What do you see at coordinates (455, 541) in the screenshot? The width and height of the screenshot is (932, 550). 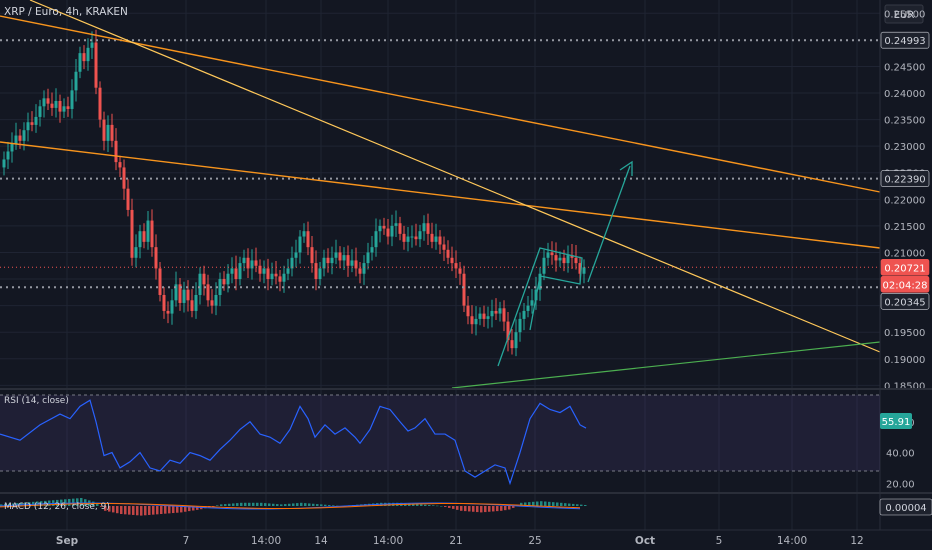 I see `time-label-5: 21` at bounding box center [455, 541].